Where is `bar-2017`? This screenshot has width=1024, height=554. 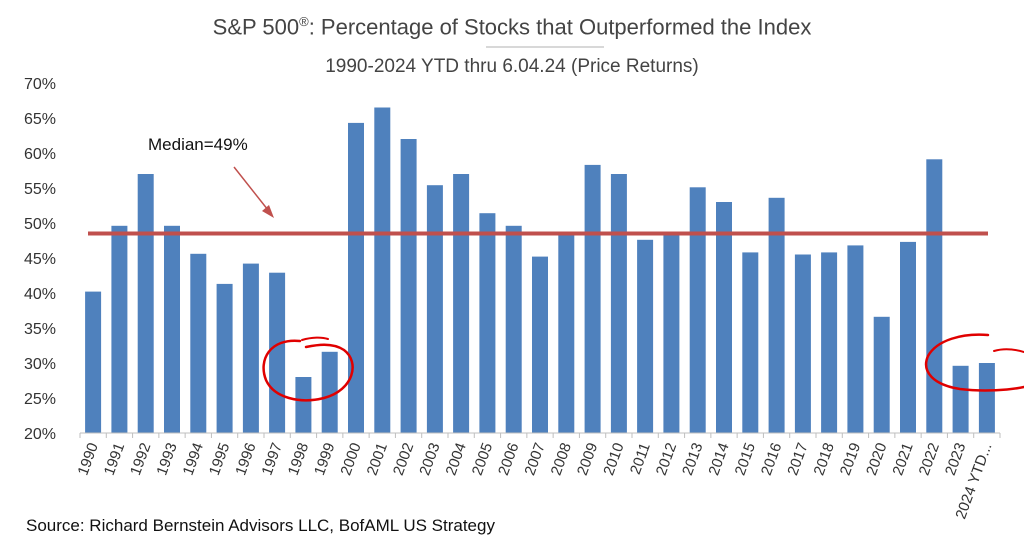 bar-2017 is located at coordinates (802, 343).